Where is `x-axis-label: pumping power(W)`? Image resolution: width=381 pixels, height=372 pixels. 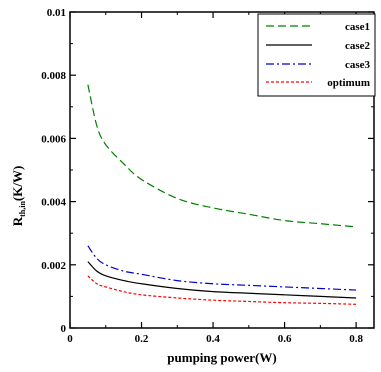 x-axis-label: pumping power(W) is located at coordinates (221, 357).